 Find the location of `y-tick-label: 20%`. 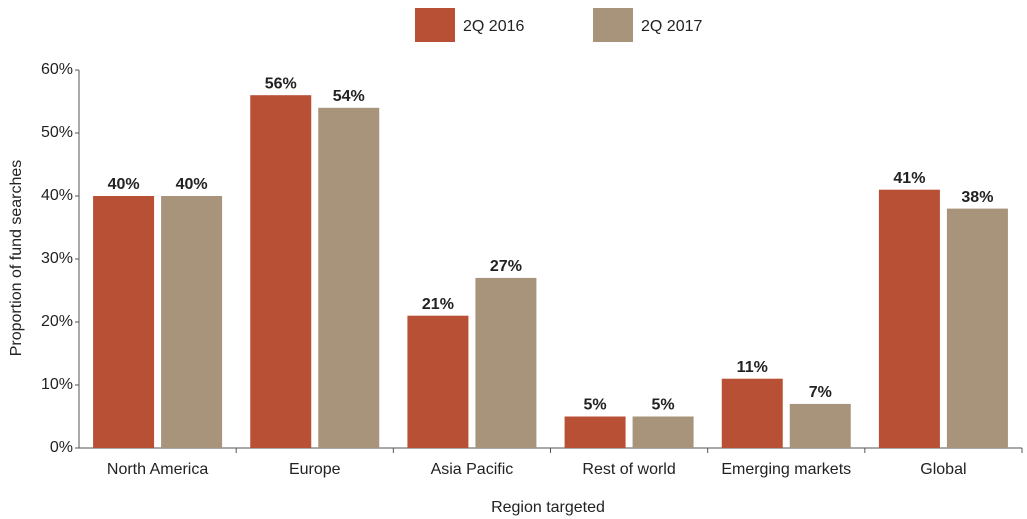

y-tick-label: 20% is located at coordinates (57, 321).